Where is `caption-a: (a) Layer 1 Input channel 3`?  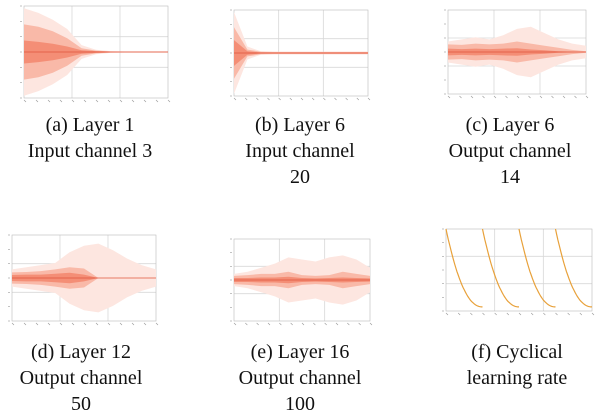 caption-a: (a) Layer 1 Input channel 3 is located at coordinates (90, 138).